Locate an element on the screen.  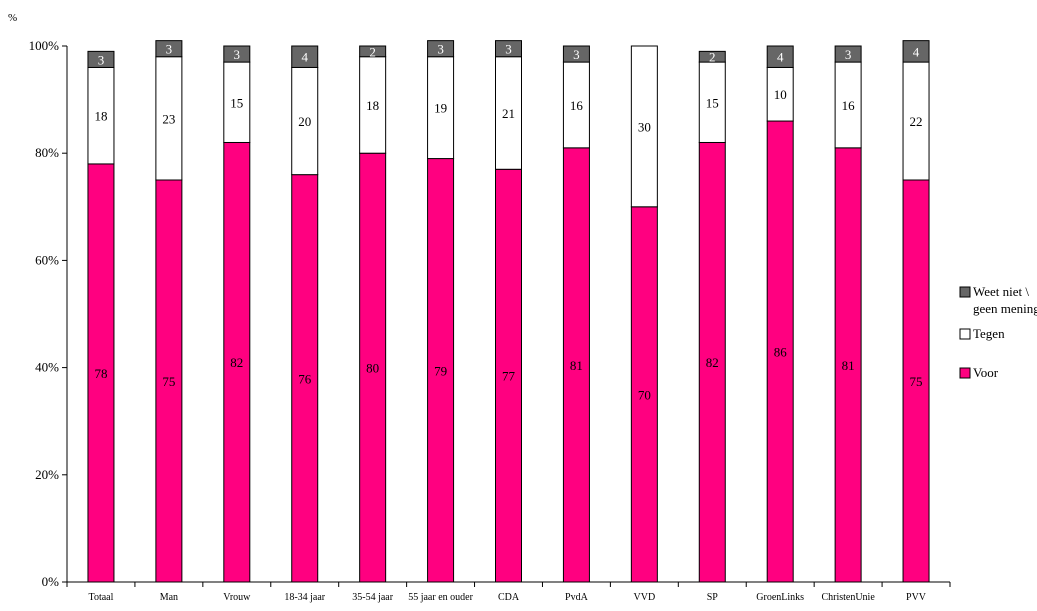
data-label: 10 is located at coordinates (780, 94).